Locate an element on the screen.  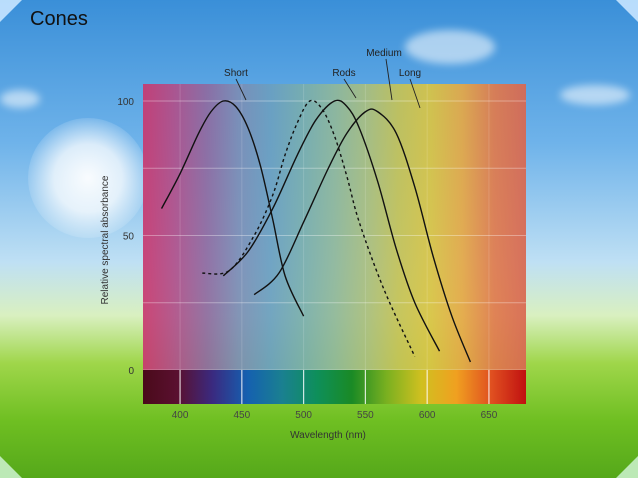
y-tick-group: 0 50 100 is located at coordinates (125, 237).